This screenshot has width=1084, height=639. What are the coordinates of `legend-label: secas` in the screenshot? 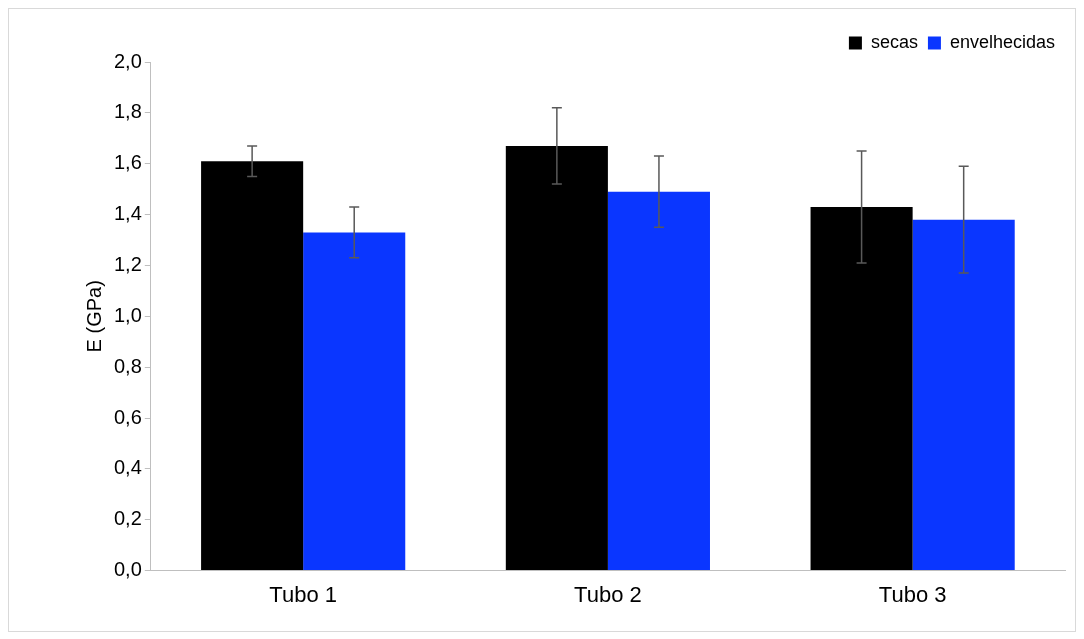 It's located at (894, 41).